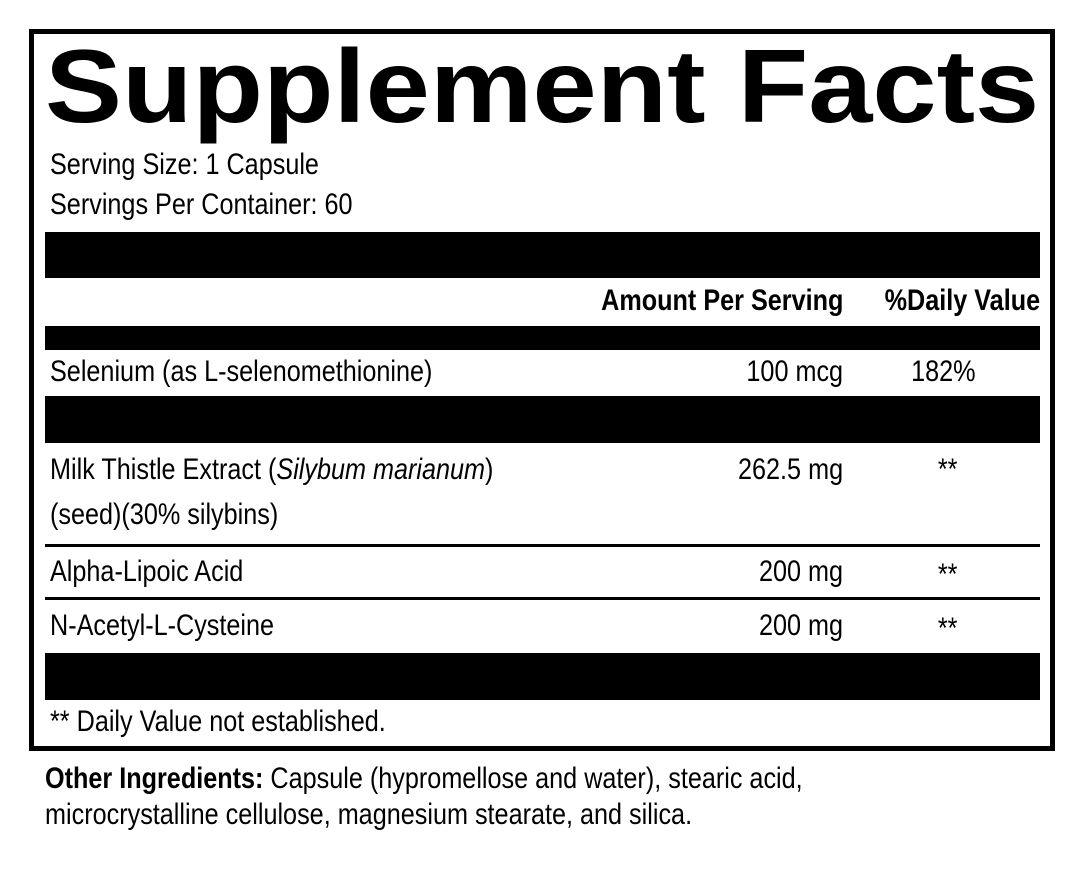 The height and width of the screenshot is (869, 1080). I want to click on column-header: Amount Per Serving, so click(699, 301).